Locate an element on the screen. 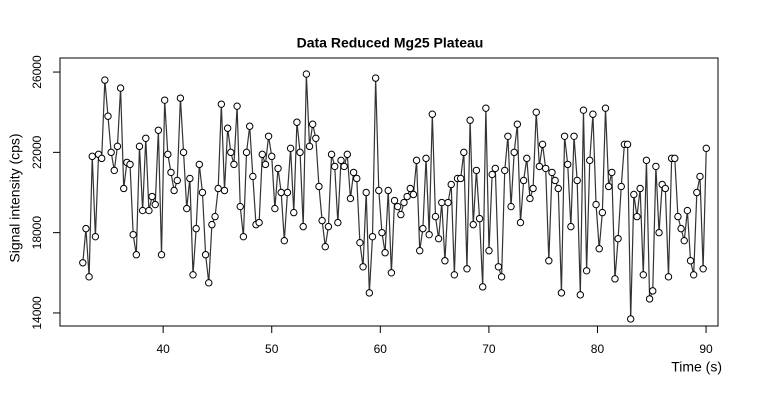 The image size is (760, 400). y-tick-label: 26000 is located at coordinates (37, 72).